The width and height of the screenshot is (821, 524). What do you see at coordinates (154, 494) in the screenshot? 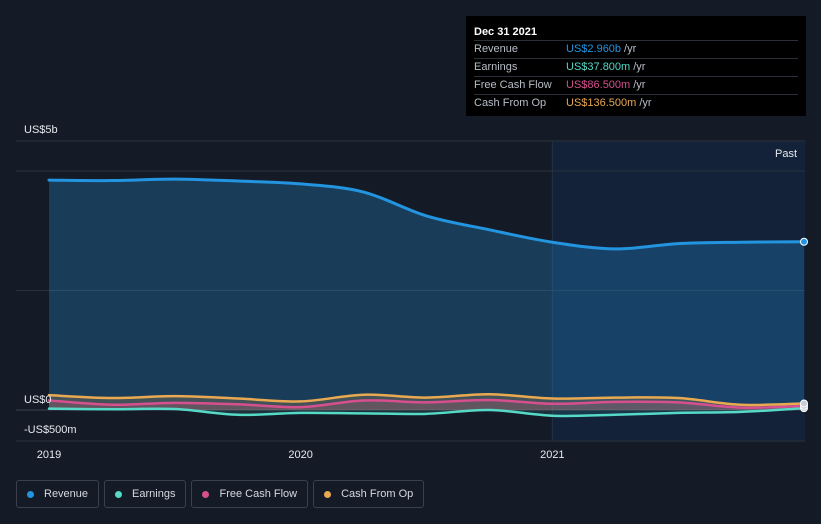
I see `legend-label: Earnings` at bounding box center [154, 494].